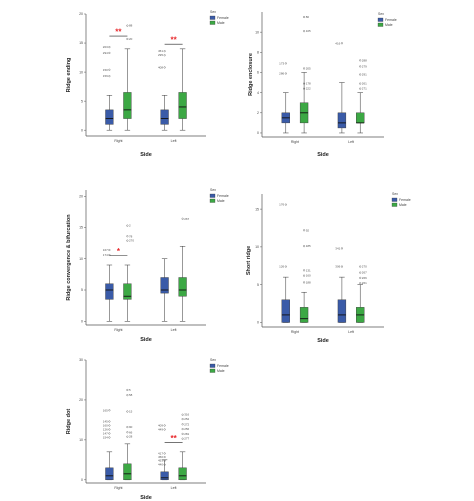 The width and height of the screenshot is (474, 501). I want to click on outlier-label: 131, so click(308, 270).